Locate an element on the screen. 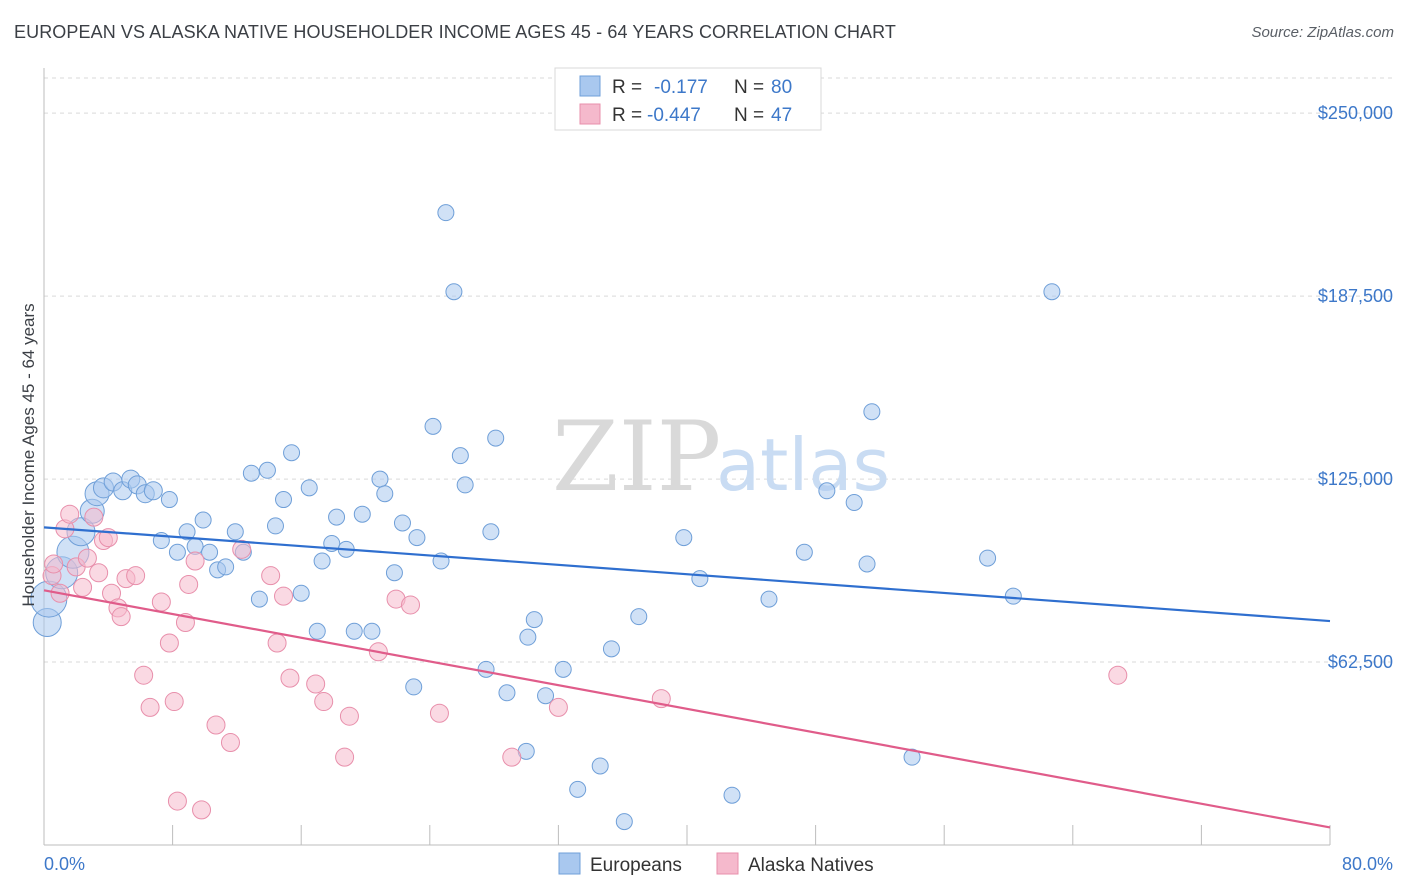 The height and width of the screenshot is (892, 1406). legend-n-value-1: 80 is located at coordinates (781, 87).